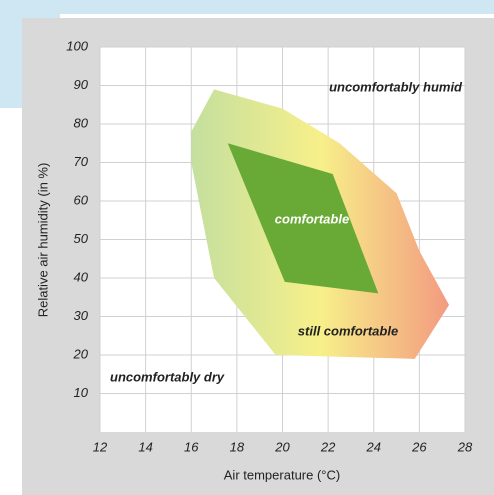  I want to click on x-tick-label: 16, so click(191, 446).